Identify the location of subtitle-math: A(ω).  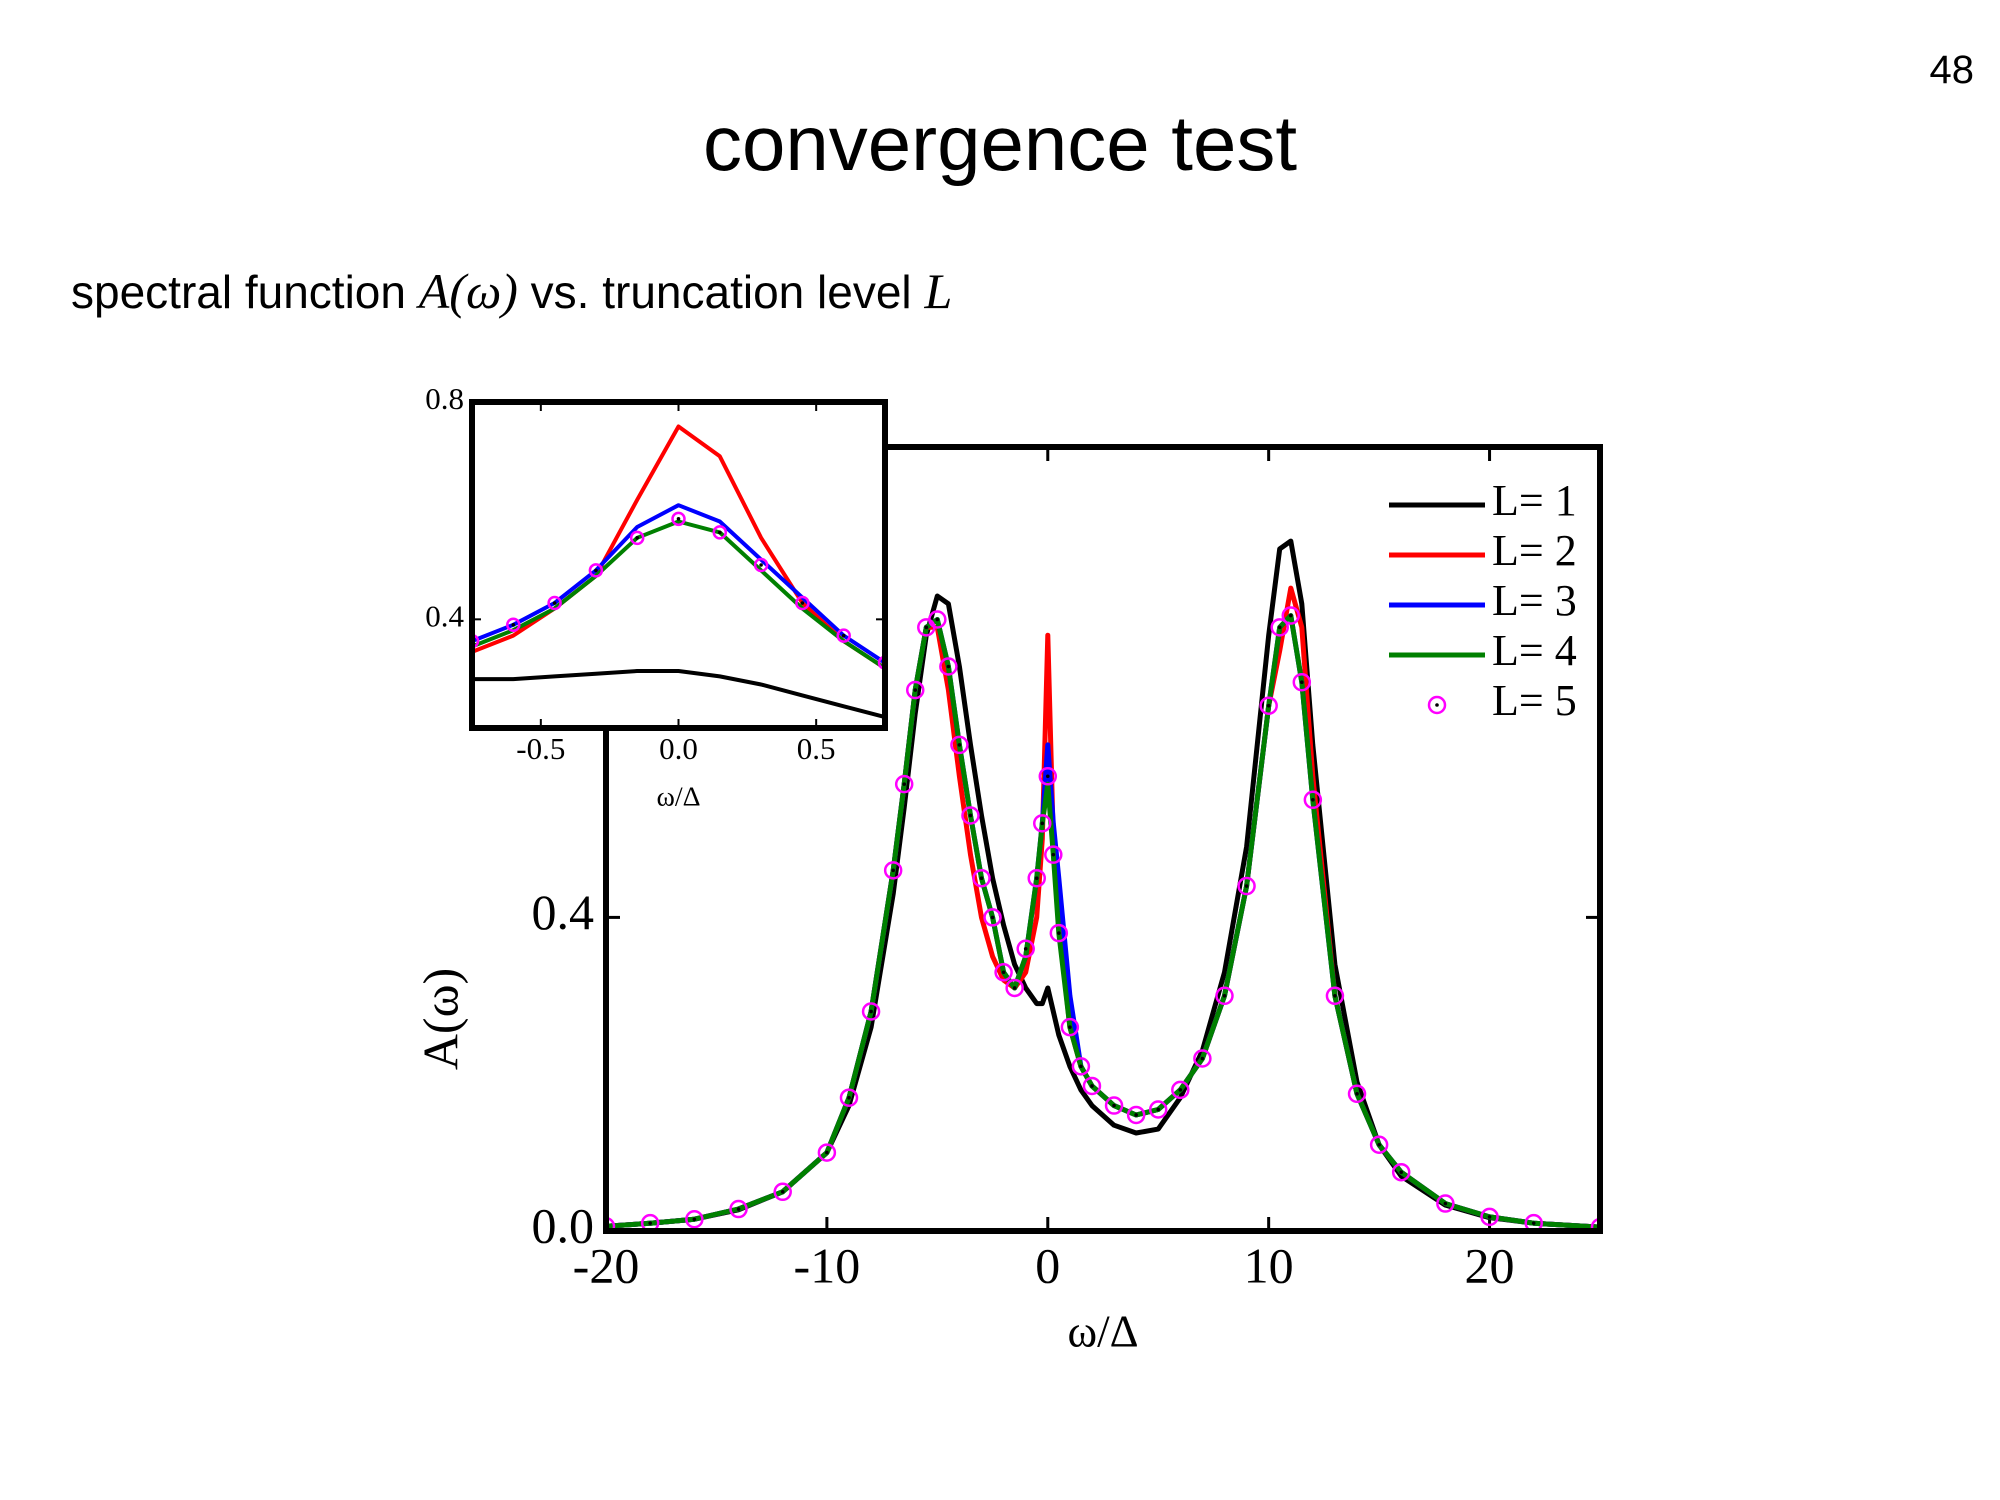
(468, 291).